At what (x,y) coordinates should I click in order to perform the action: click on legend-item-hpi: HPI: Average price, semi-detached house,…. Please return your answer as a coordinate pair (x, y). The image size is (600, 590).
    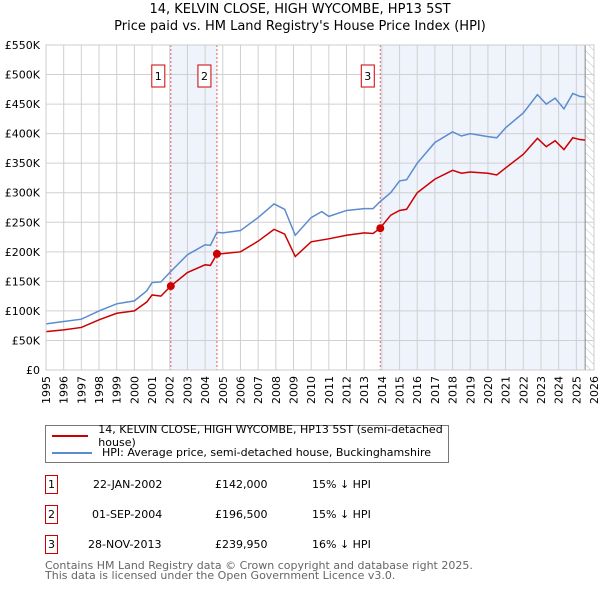
    Looking at the image, I should click on (241, 452).